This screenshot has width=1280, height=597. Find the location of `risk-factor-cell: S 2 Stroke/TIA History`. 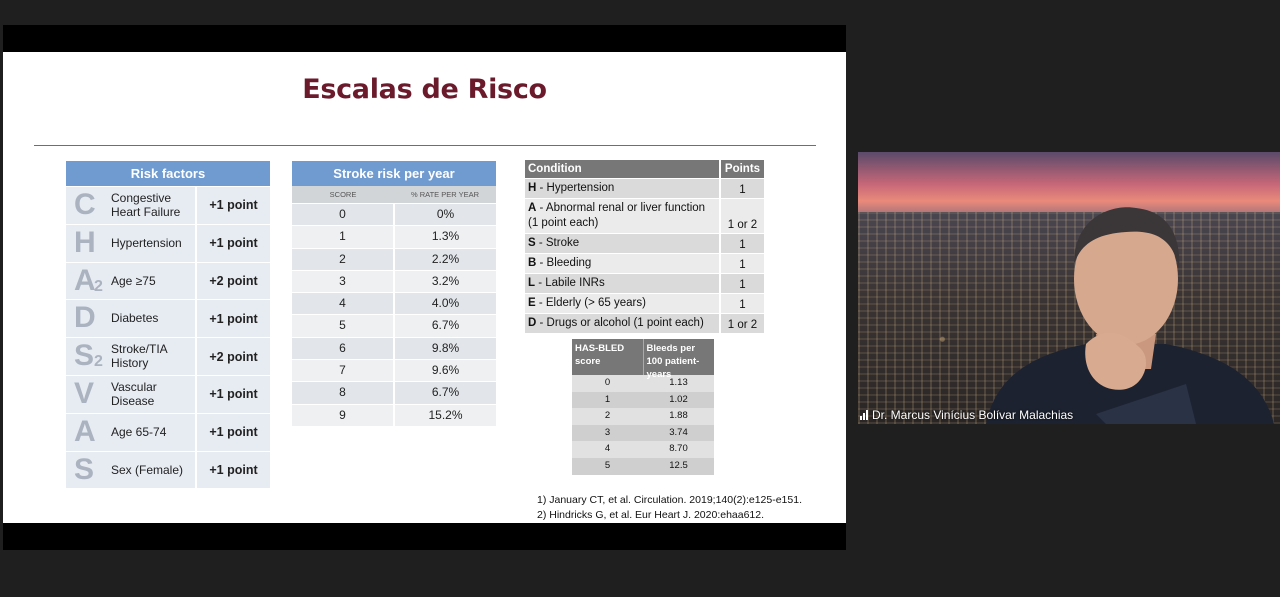

risk-factor-cell: S 2 Stroke/TIA History is located at coordinates (131, 356).